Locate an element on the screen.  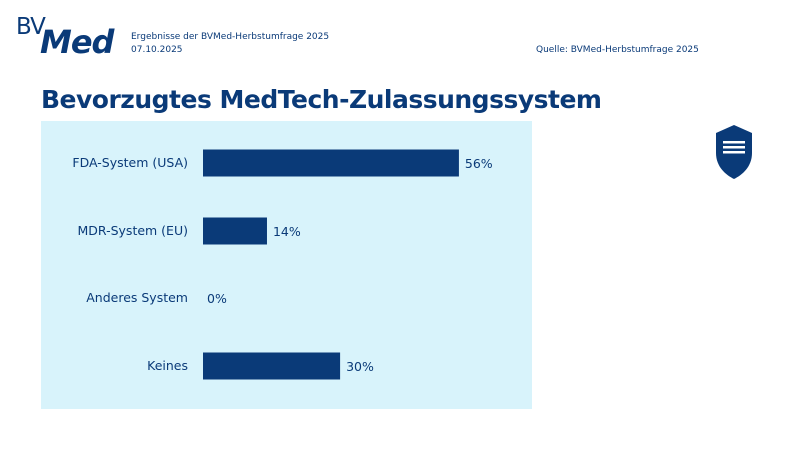
value-label: 0% is located at coordinates (217, 298).